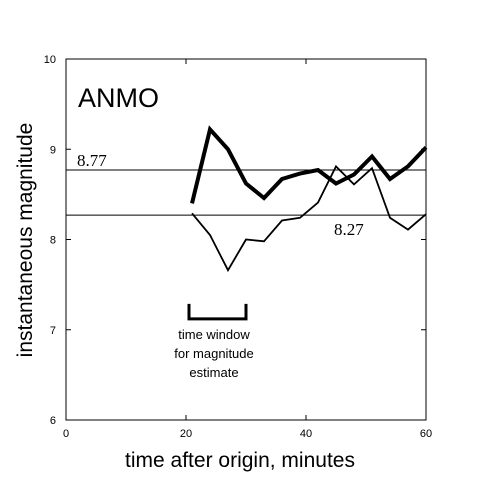  I want to click on y-tick-label: 6, so click(53, 421).